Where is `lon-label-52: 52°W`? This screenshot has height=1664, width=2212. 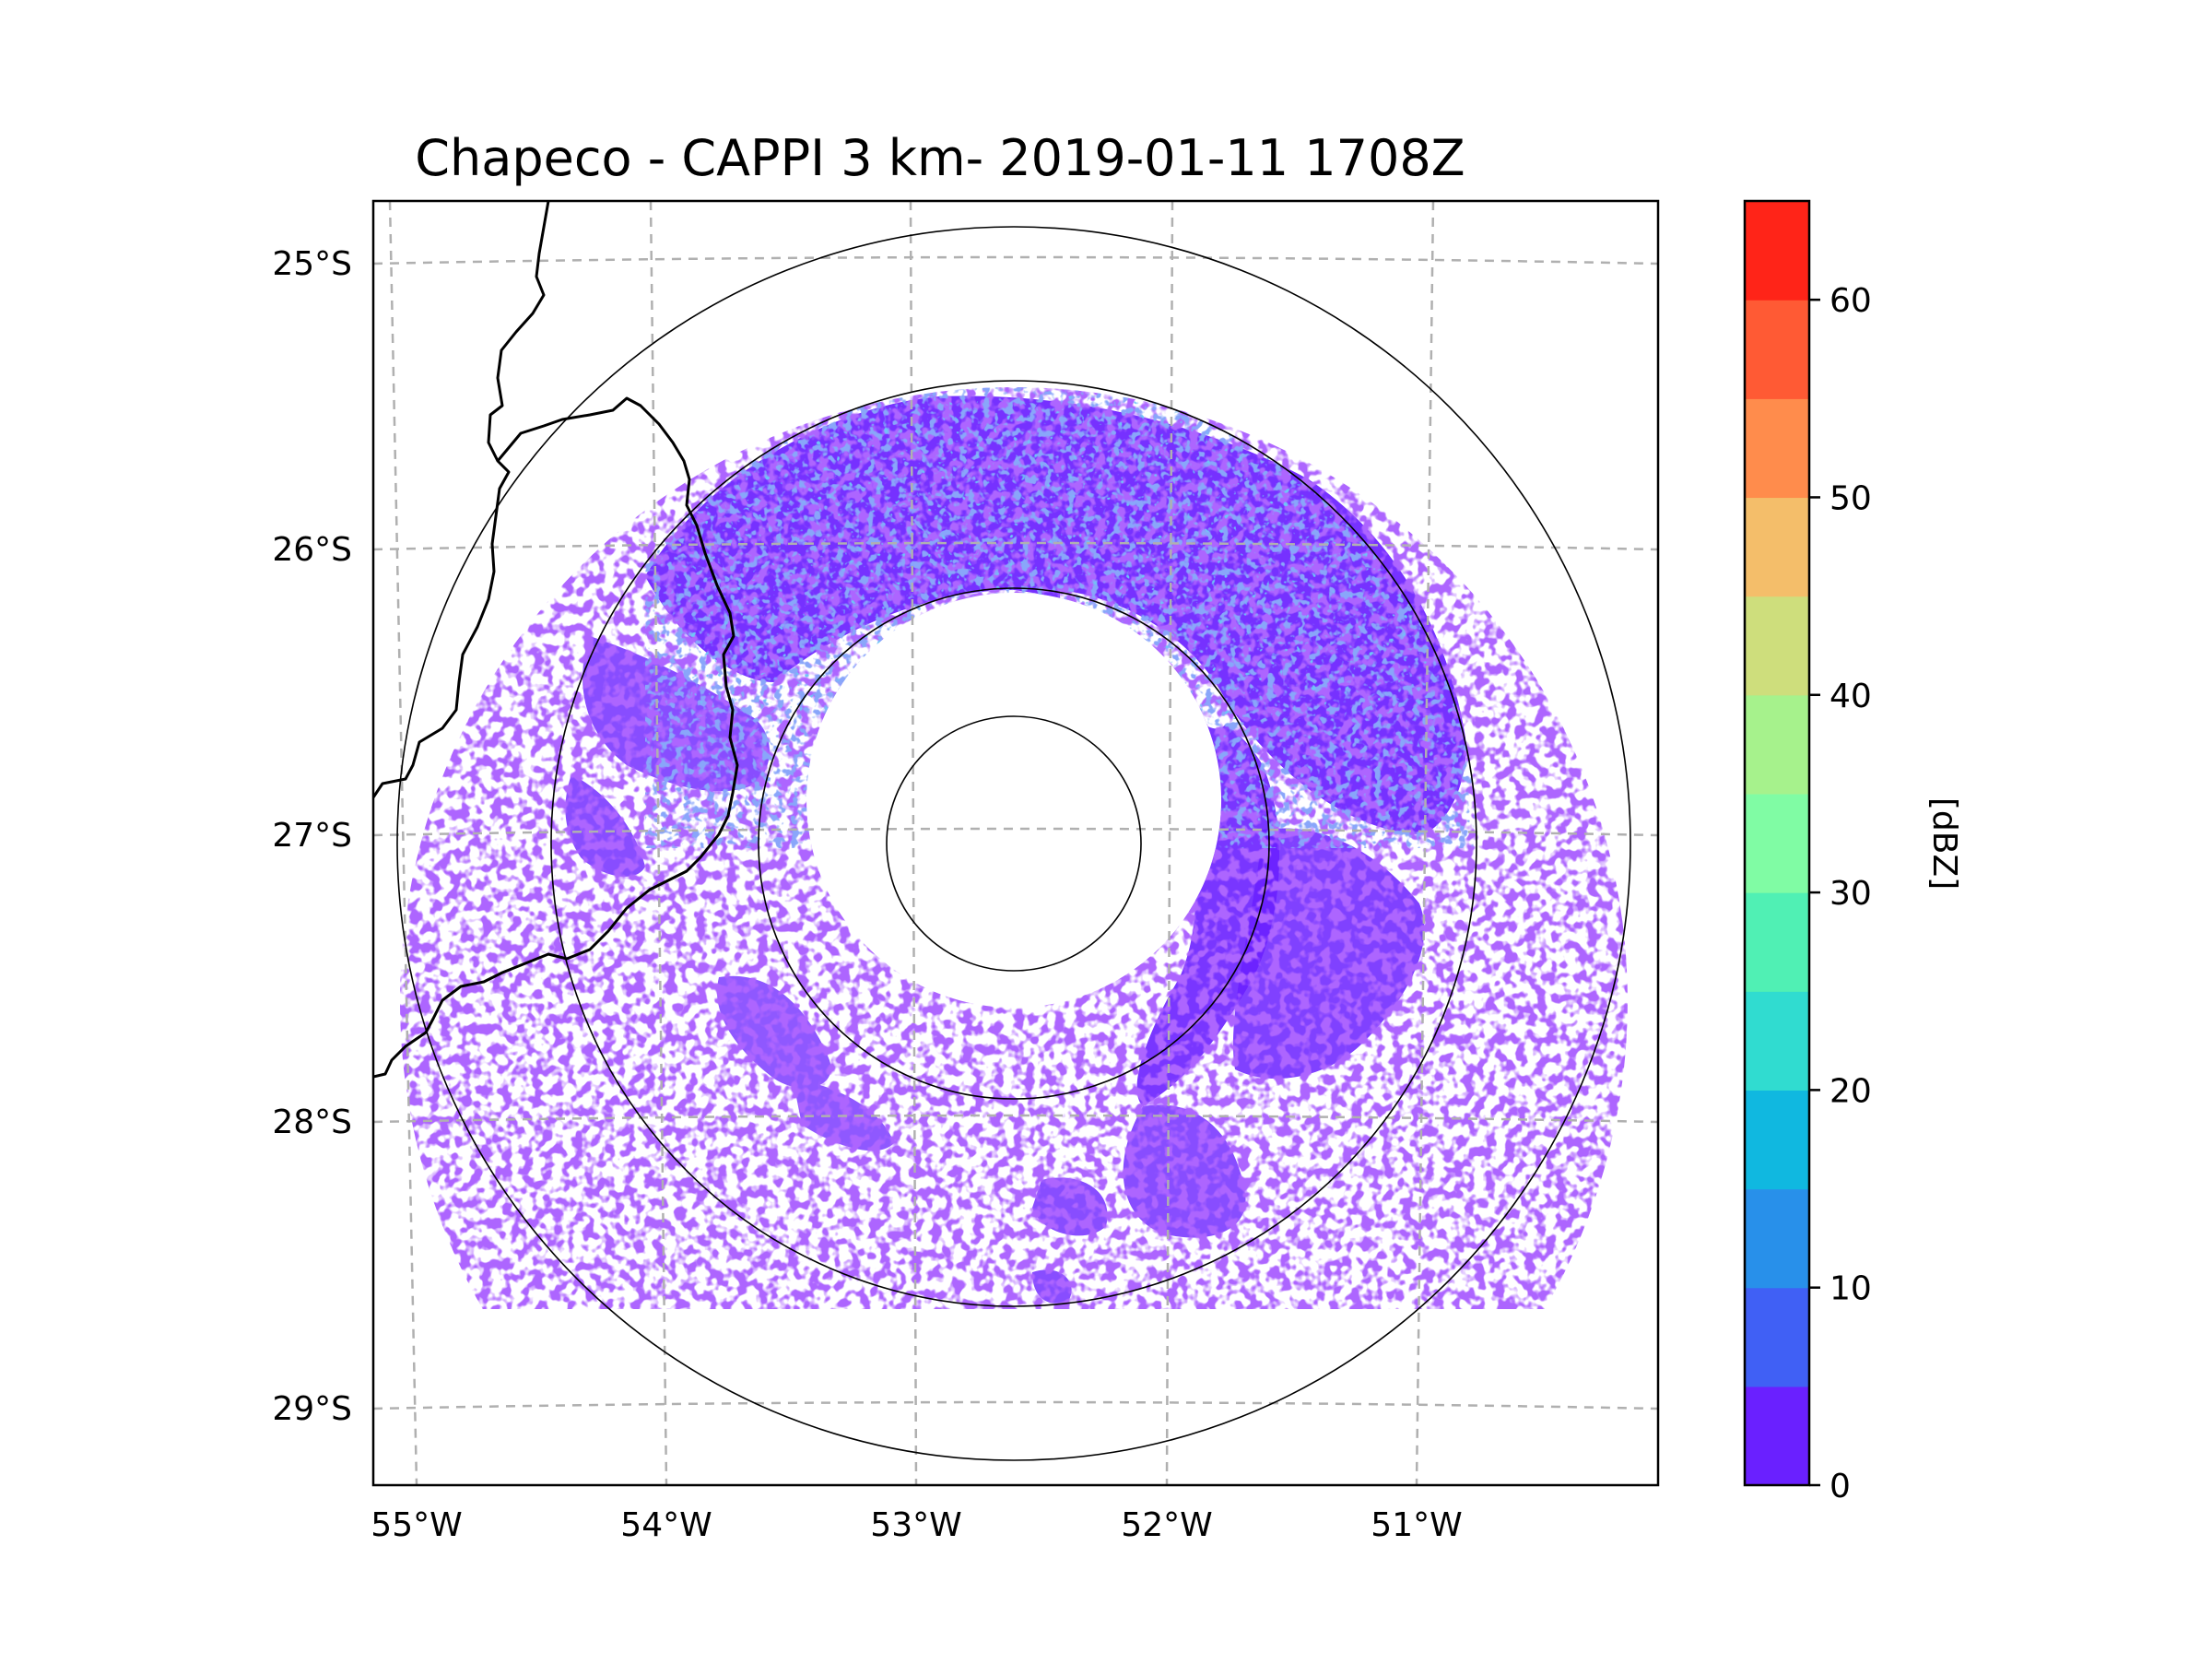
lon-label-52: 52°W is located at coordinates (1166, 1525).